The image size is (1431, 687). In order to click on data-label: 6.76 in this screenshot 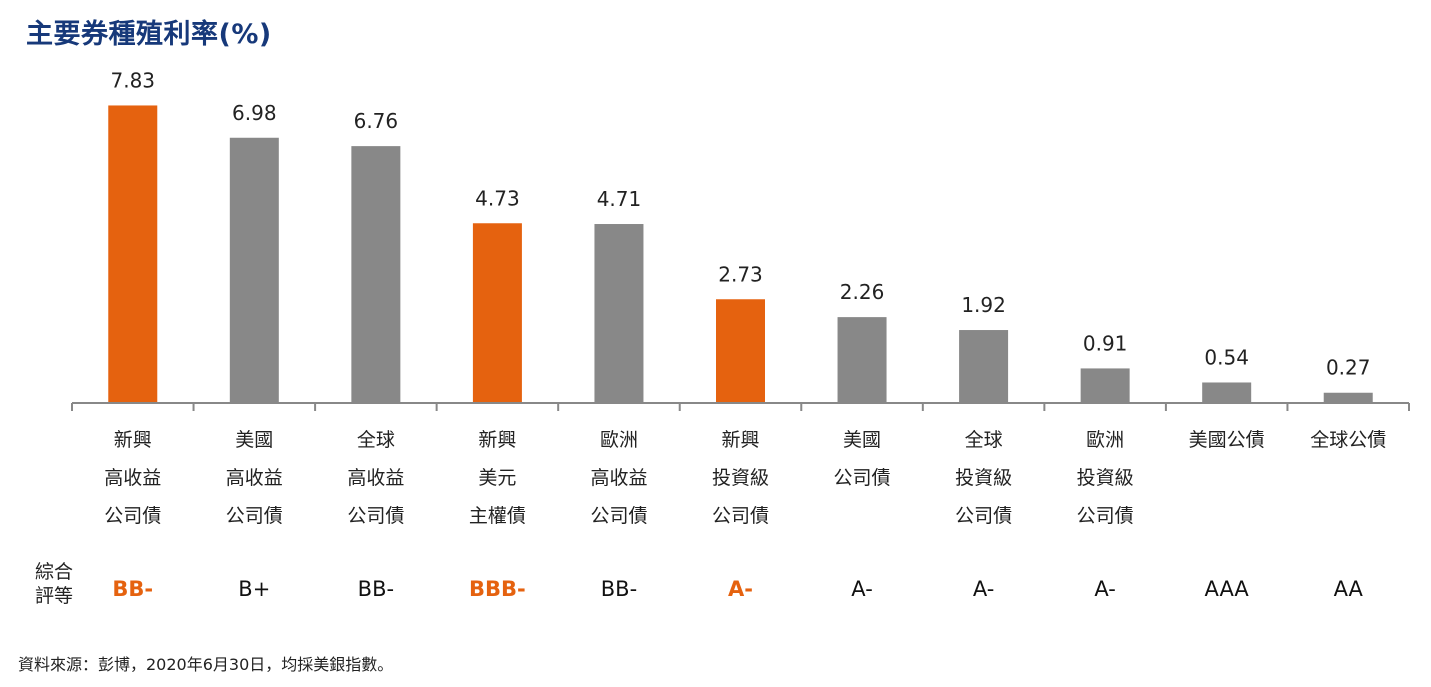, I will do `click(376, 121)`.